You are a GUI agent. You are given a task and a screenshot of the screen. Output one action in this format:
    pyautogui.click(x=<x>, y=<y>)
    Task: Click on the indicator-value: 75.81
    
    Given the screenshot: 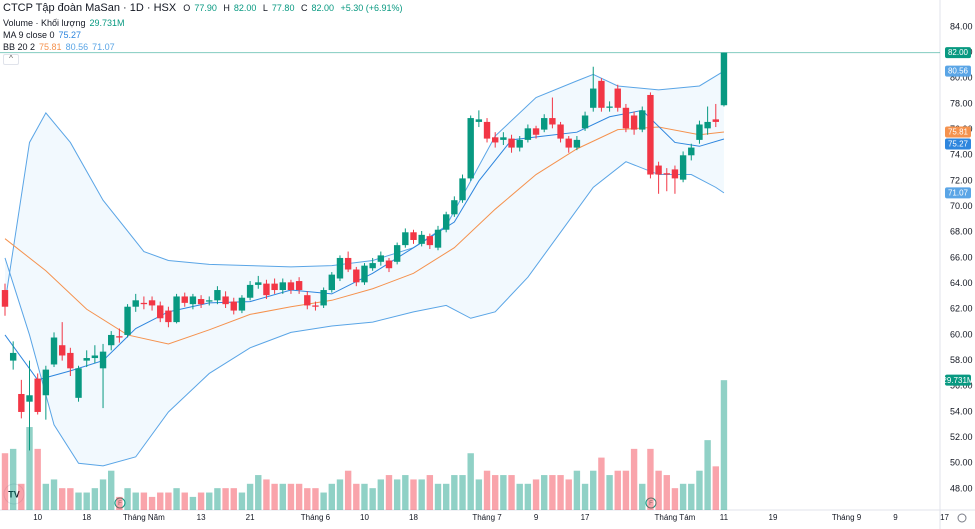 What is the action you would take?
    pyautogui.click(x=50, y=47)
    